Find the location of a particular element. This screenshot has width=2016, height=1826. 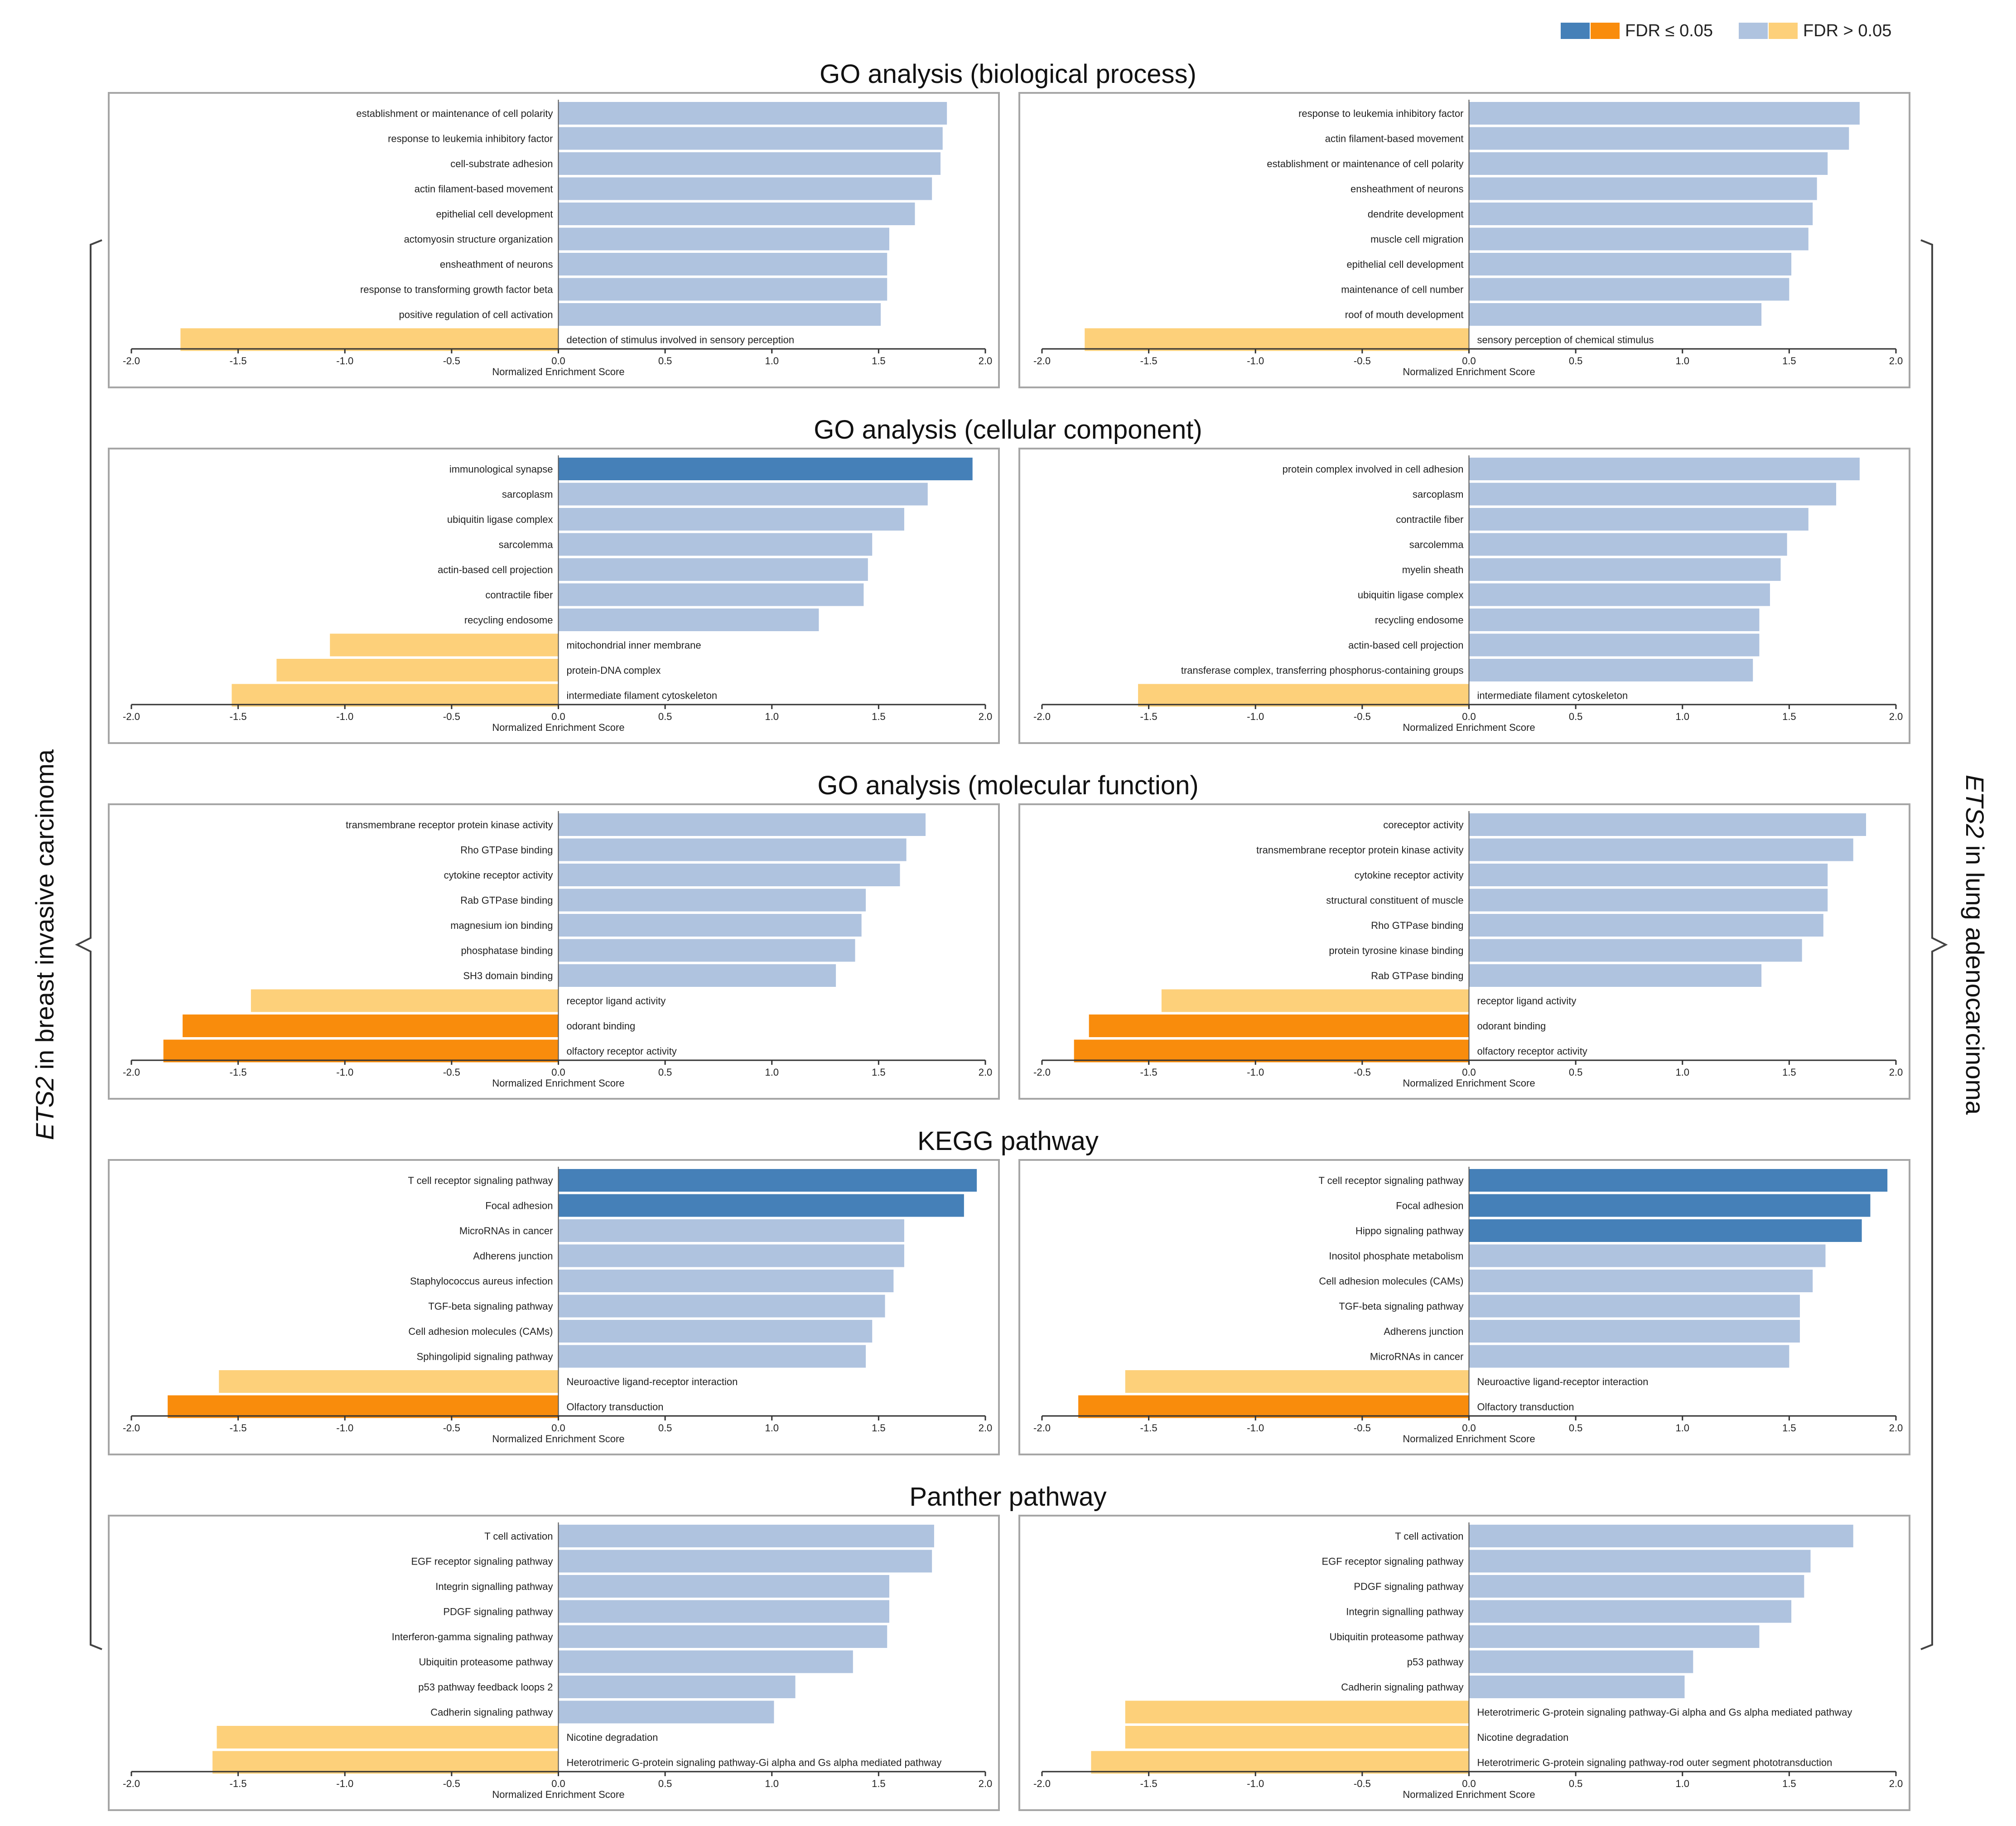

category-label: Sphingolipid signaling pathway is located at coordinates (485, 1356).